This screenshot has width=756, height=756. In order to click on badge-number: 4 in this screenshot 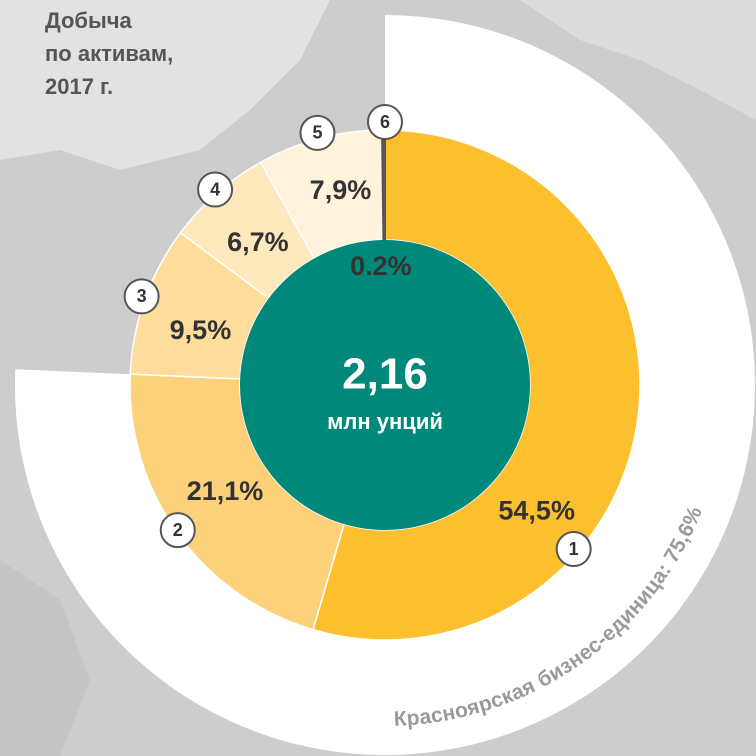, I will do `click(215, 189)`.